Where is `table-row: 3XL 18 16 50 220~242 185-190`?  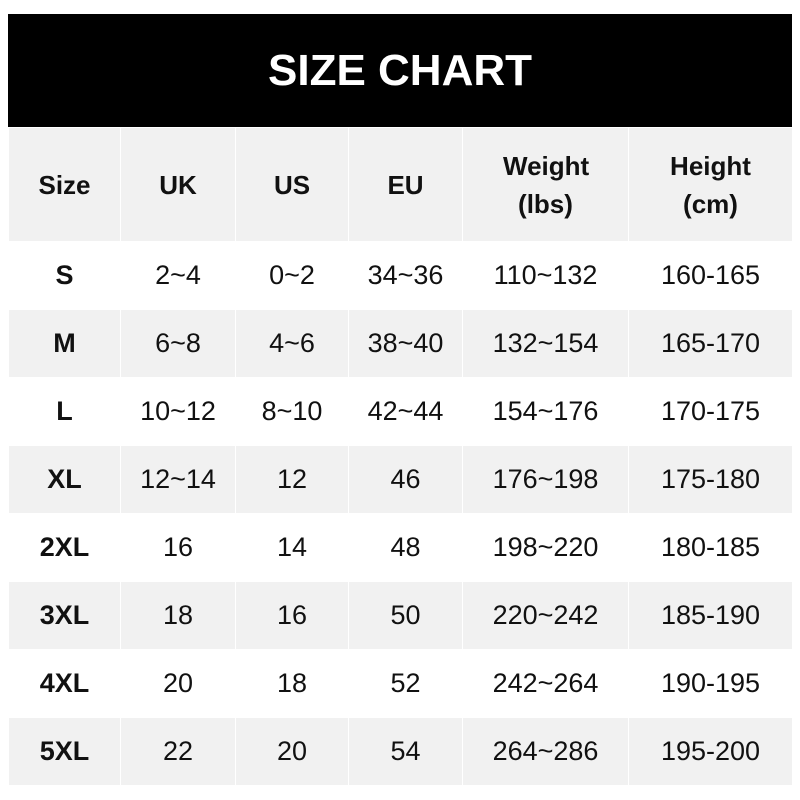 table-row: 3XL 18 16 50 220~242 185-190 is located at coordinates (400, 615).